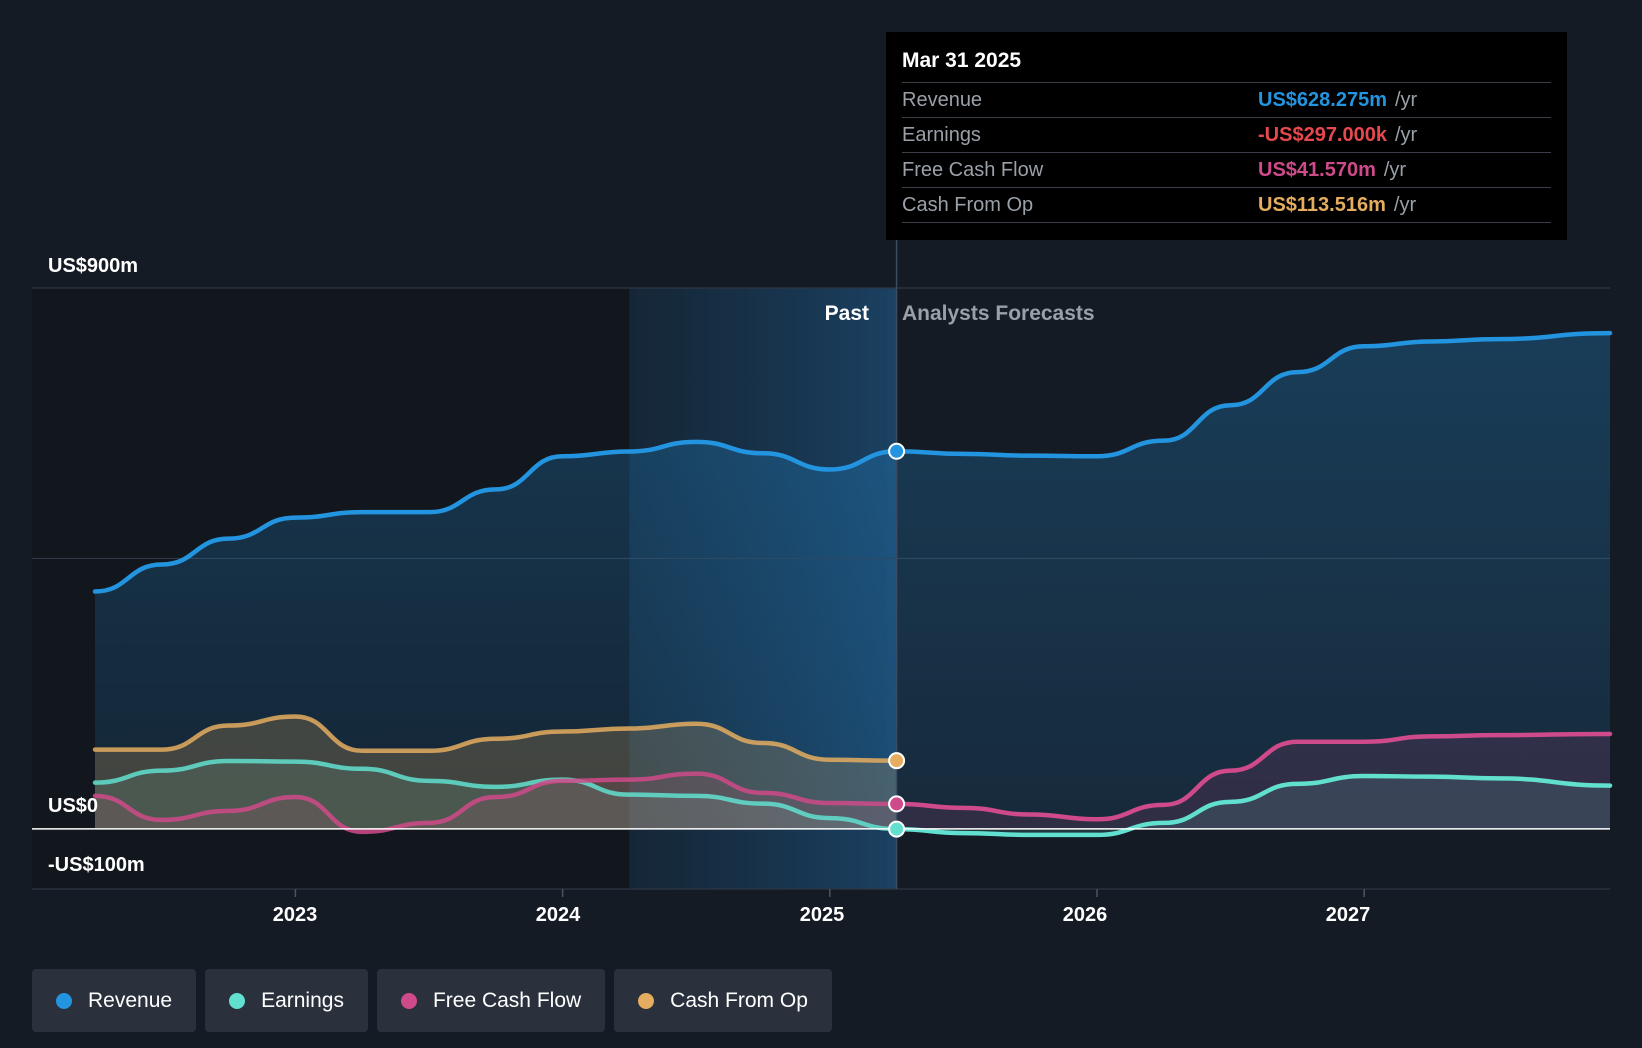 This screenshot has height=1048, width=1642. Describe the element at coordinates (558, 915) in the screenshot. I see `x-tick-label: 2024` at that location.